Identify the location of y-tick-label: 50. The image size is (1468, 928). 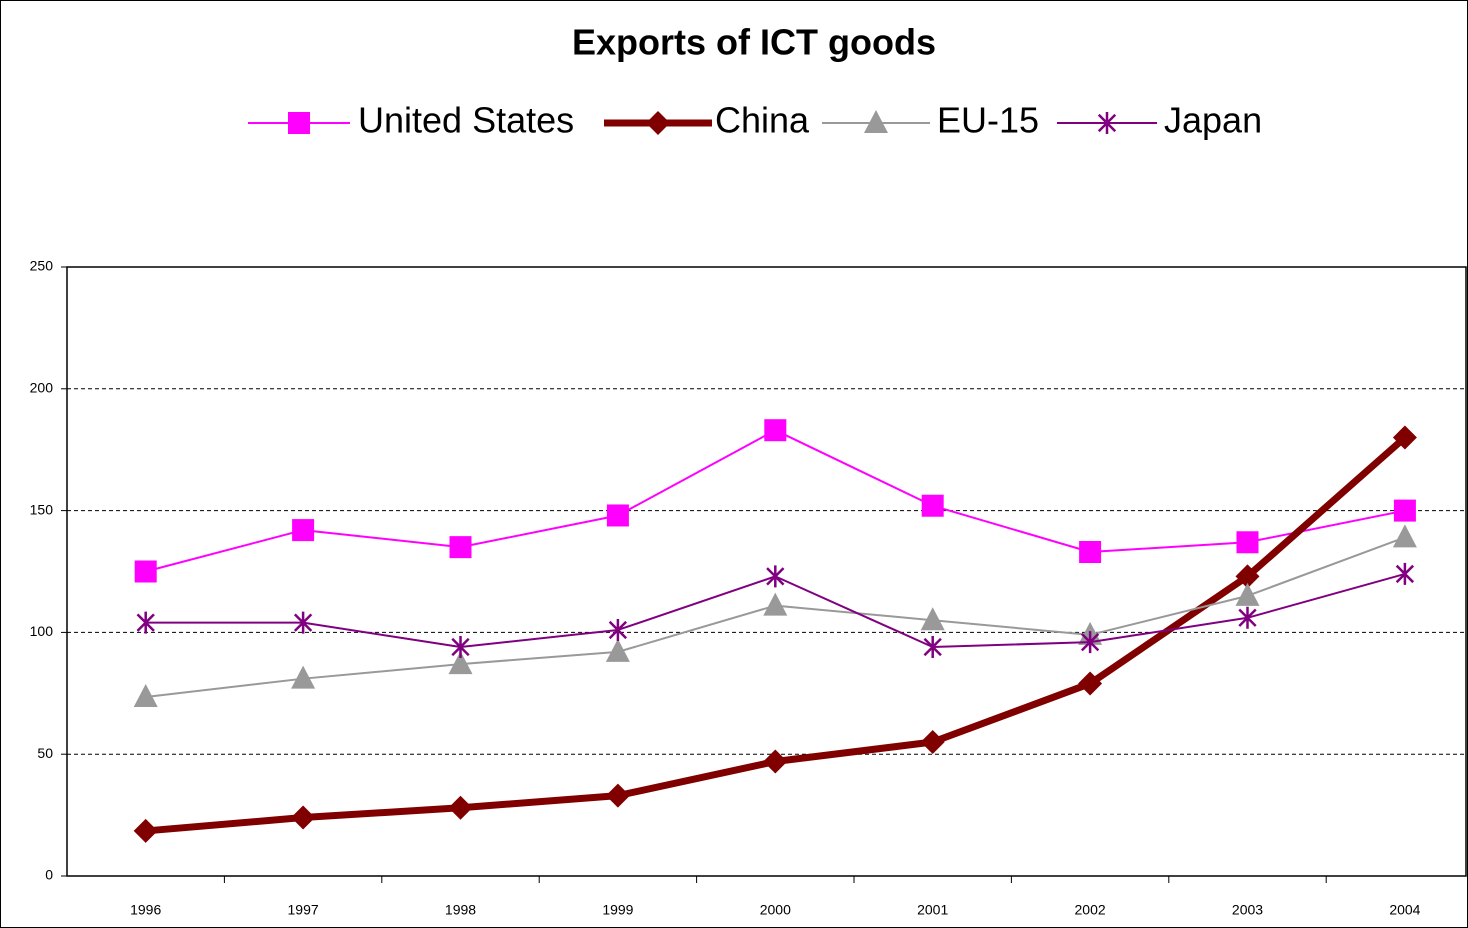
(45, 753).